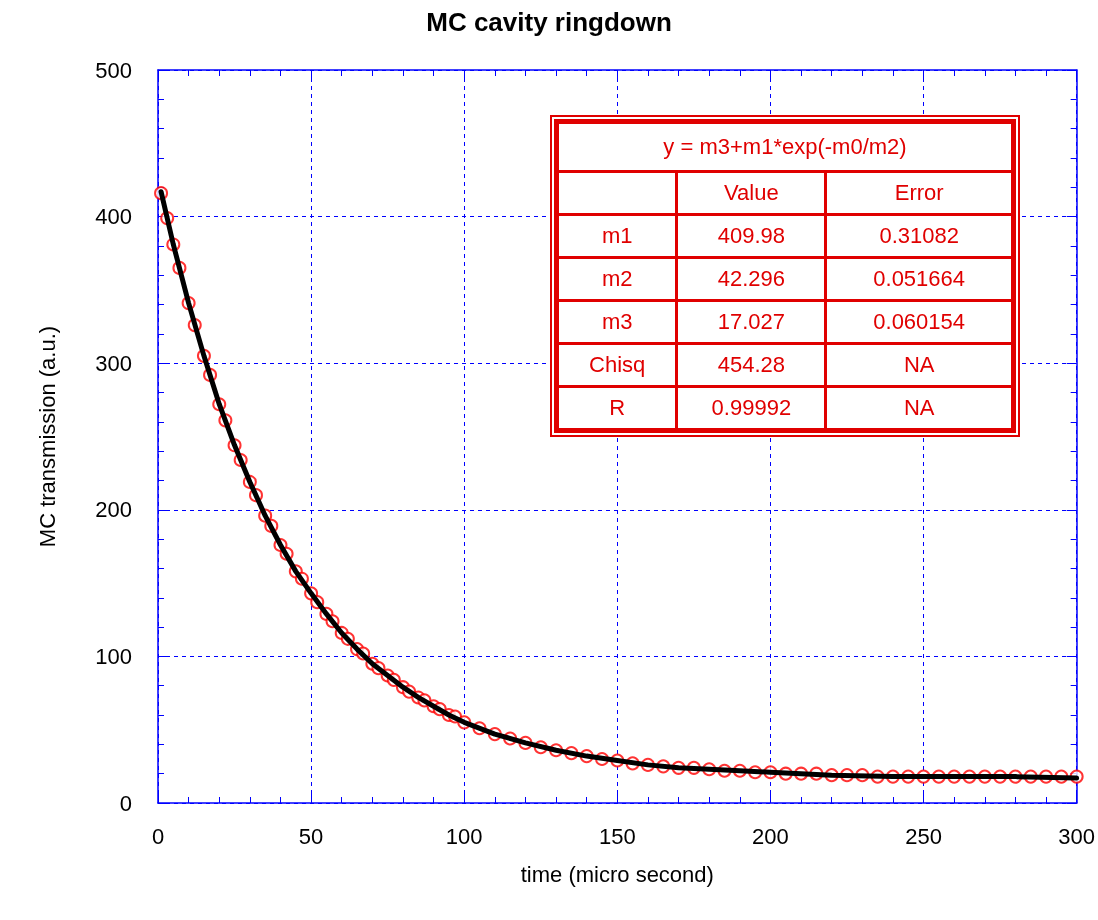  Describe the element at coordinates (751, 193) in the screenshot. I see `annotation: Value` at that location.